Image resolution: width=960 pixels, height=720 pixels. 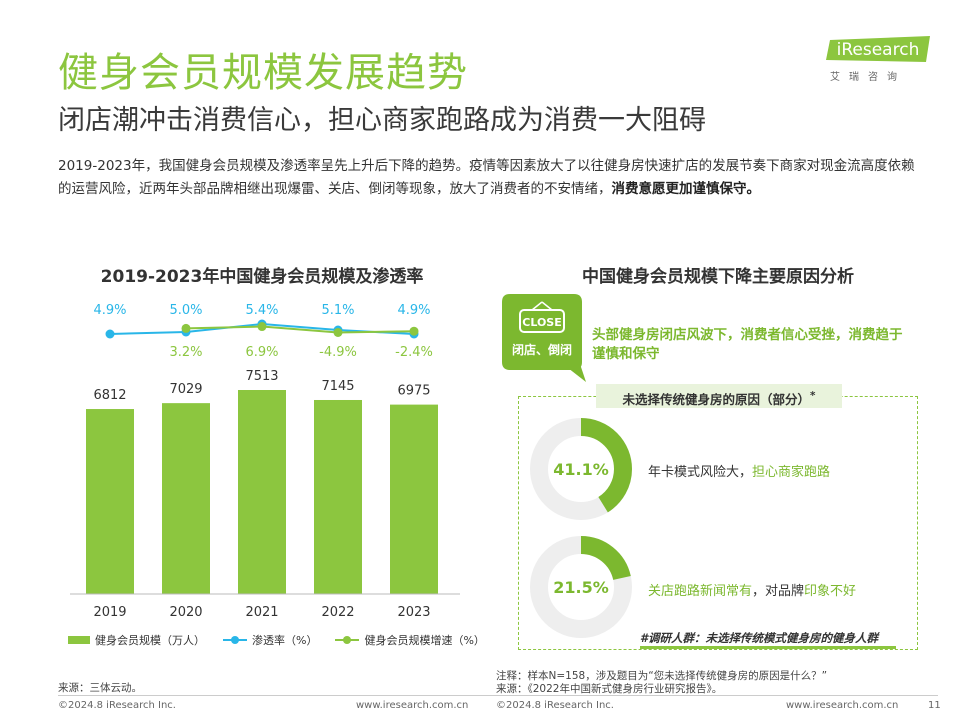 I want to click on left-chart-title: 2019-2023年中国健身会员规模及渗透率, so click(x=262, y=277).